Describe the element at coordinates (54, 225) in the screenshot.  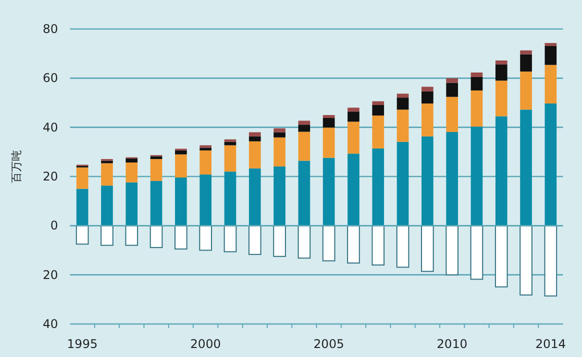
I see `y-tick-label: 0` at that location.